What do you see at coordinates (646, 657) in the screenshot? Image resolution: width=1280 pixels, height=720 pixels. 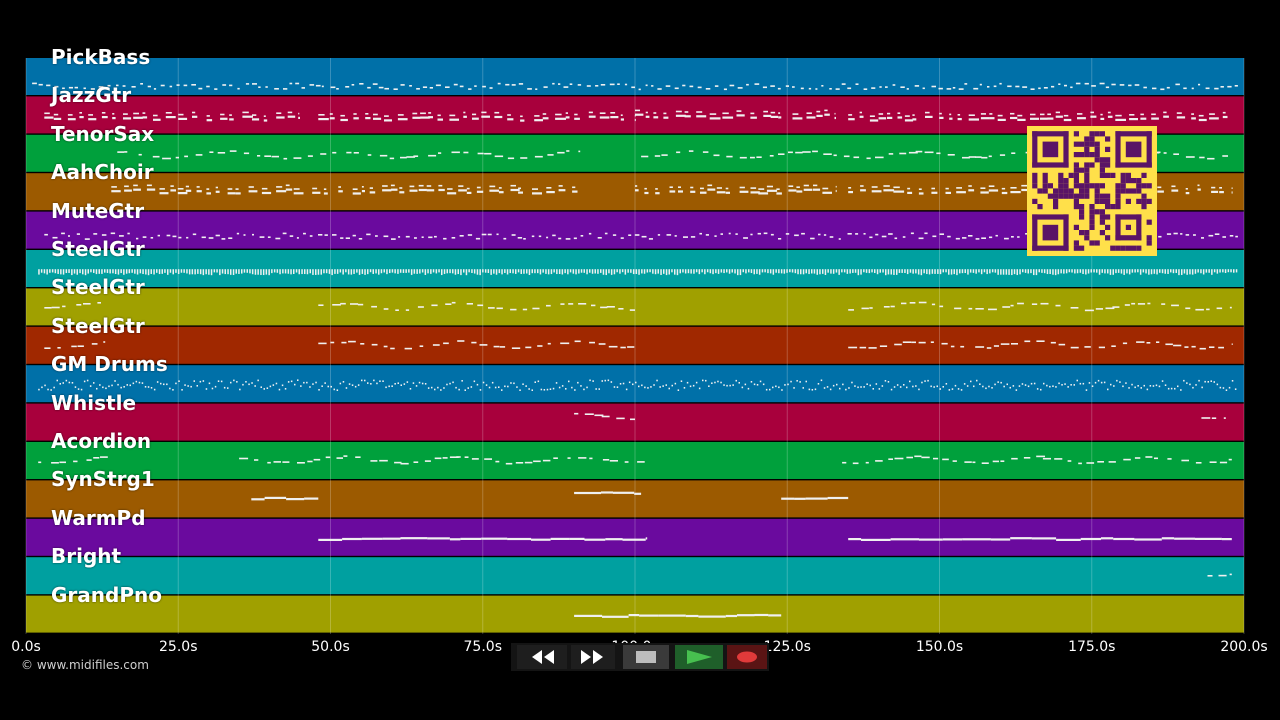 I see `stop-button` at bounding box center [646, 657].